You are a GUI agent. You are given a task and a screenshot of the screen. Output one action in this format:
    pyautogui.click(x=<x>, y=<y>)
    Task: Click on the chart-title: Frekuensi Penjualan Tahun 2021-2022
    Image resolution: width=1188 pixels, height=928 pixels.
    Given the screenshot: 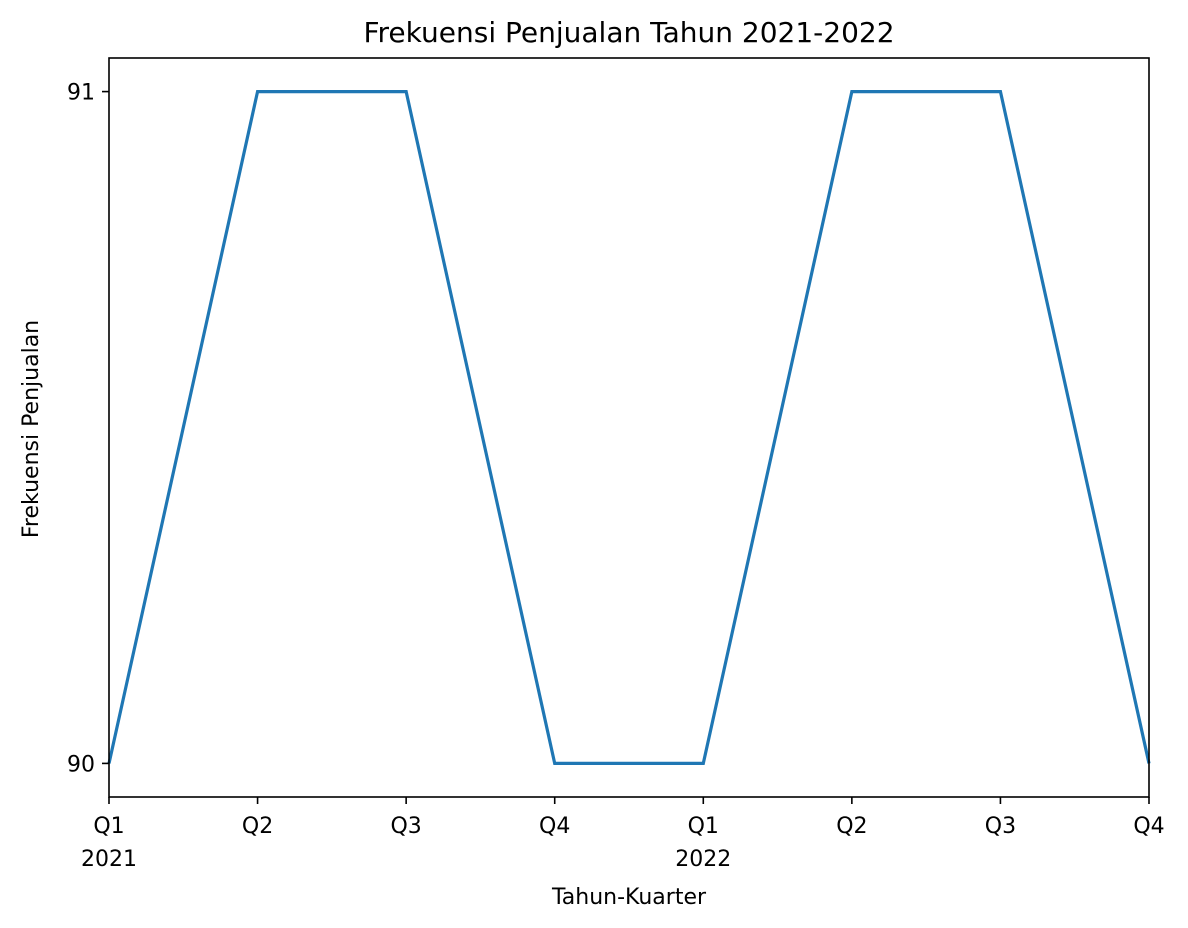 What is the action you would take?
    pyautogui.click(x=628, y=32)
    